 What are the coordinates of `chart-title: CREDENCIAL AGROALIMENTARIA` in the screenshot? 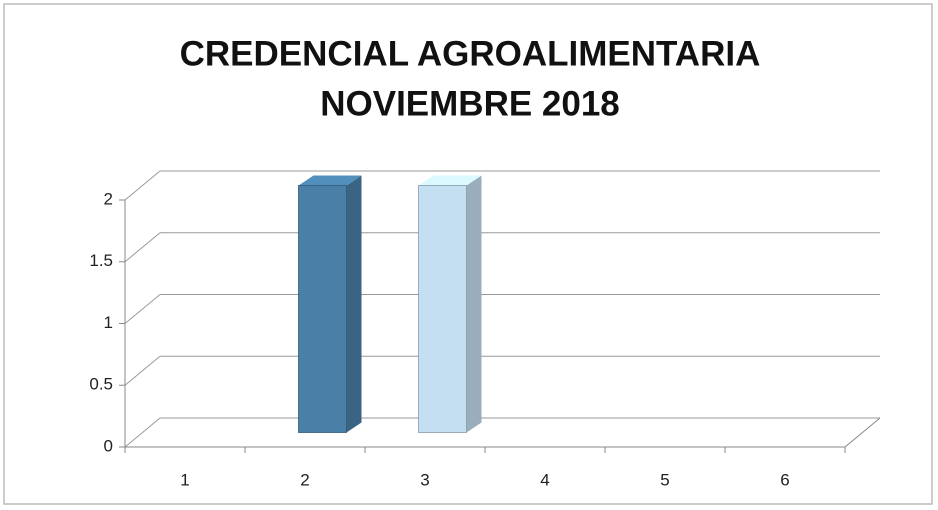 It's located at (470, 53).